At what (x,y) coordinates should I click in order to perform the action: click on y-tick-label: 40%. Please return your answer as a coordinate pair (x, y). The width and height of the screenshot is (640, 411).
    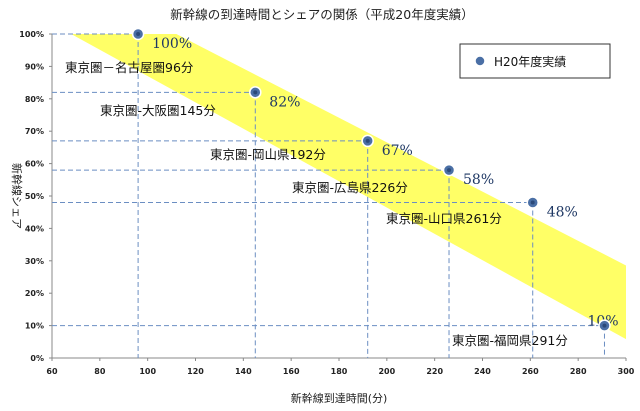
    Looking at the image, I should click on (34, 228).